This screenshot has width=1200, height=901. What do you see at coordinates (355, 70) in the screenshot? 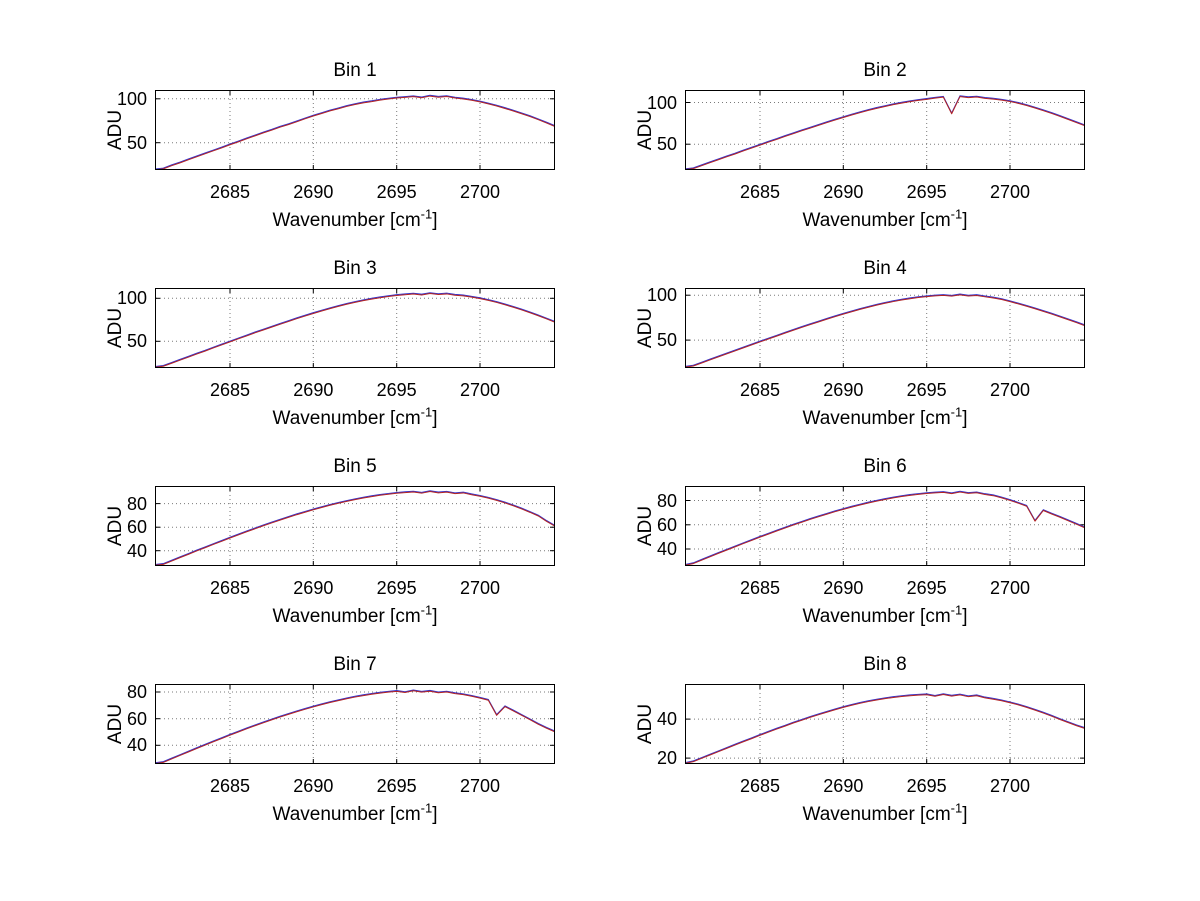
I see `subplot-title: Bin 1` at bounding box center [355, 70].